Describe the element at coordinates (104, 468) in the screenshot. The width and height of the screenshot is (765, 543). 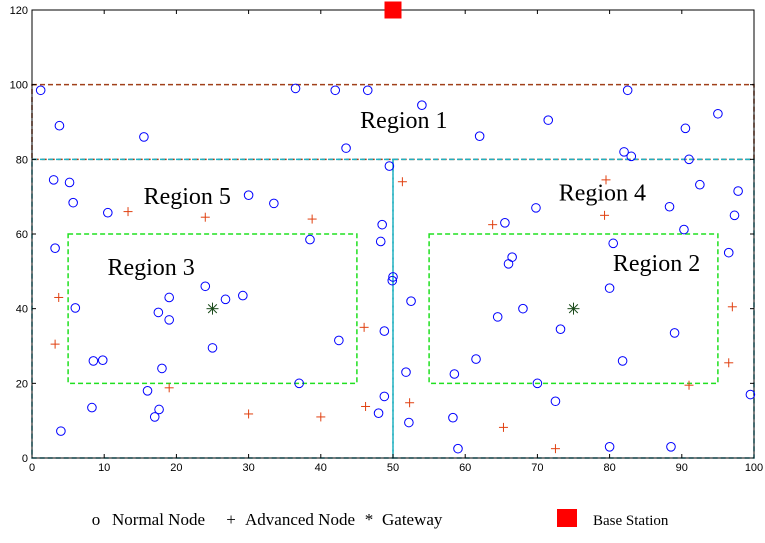
I see `x-tick-label: 10` at that location.